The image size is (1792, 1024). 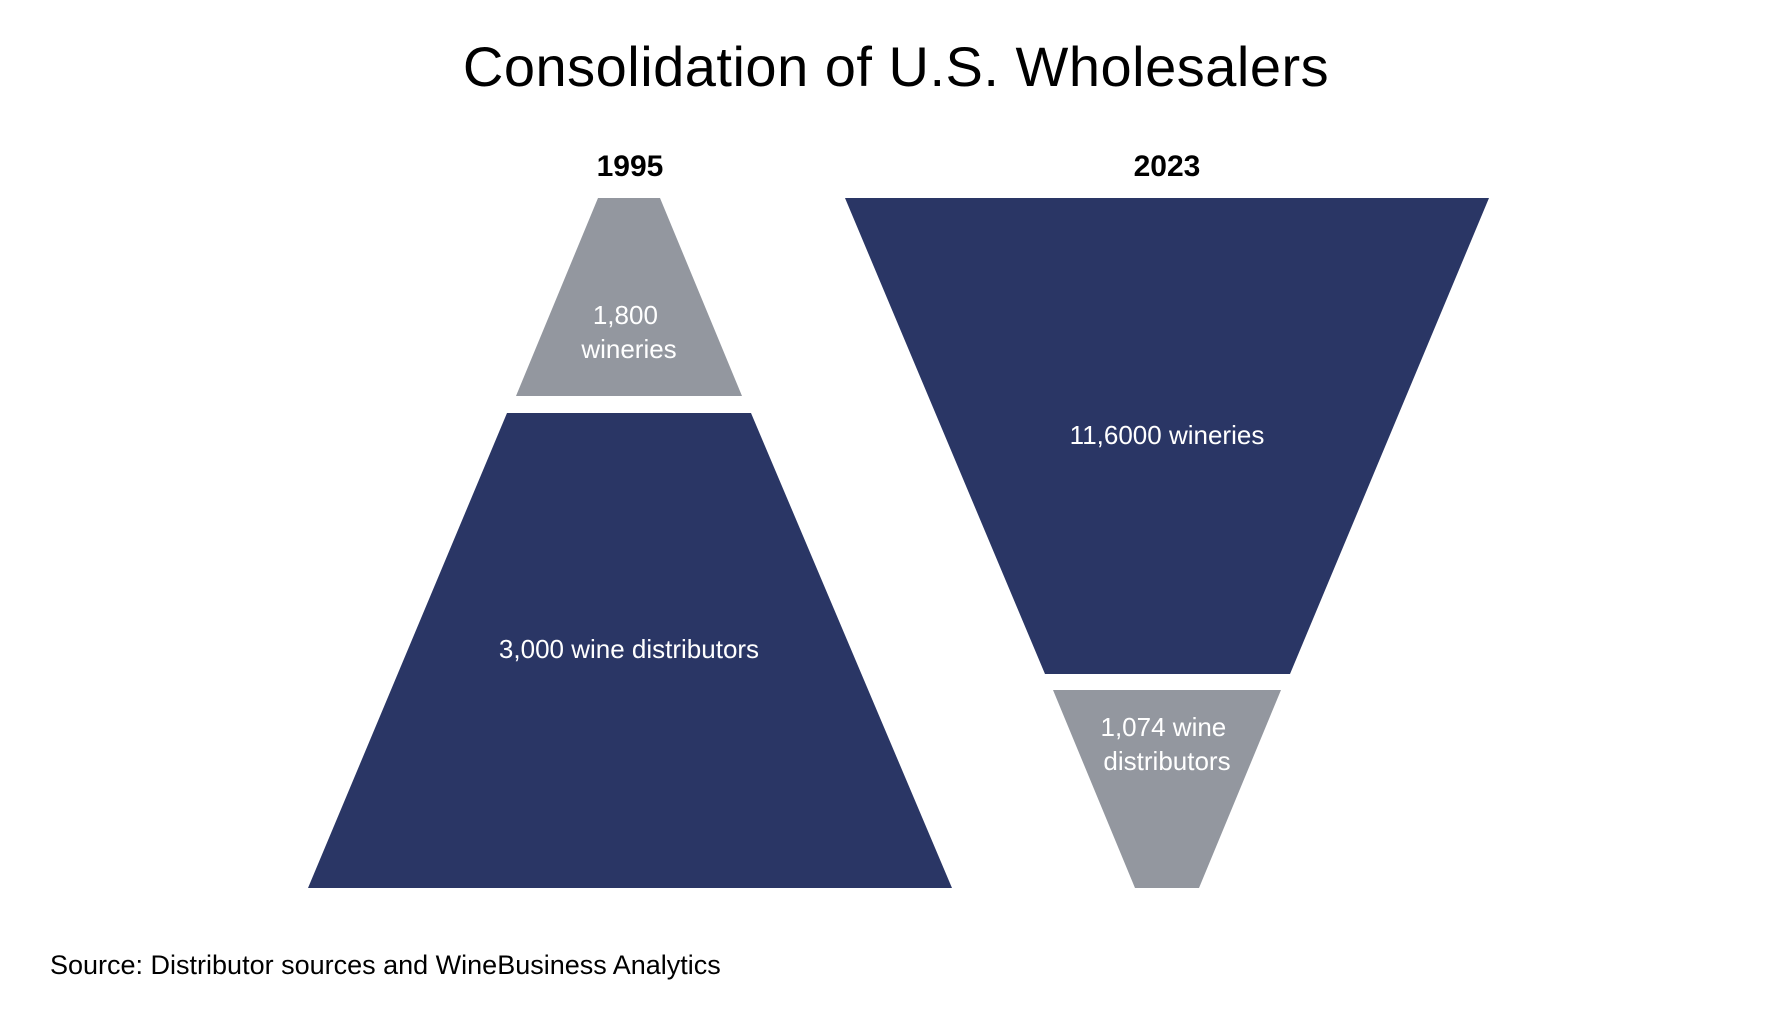 I want to click on pyramid-1995-bottom-label-line-1: 3,000 wine distributors, so click(x=629, y=649).